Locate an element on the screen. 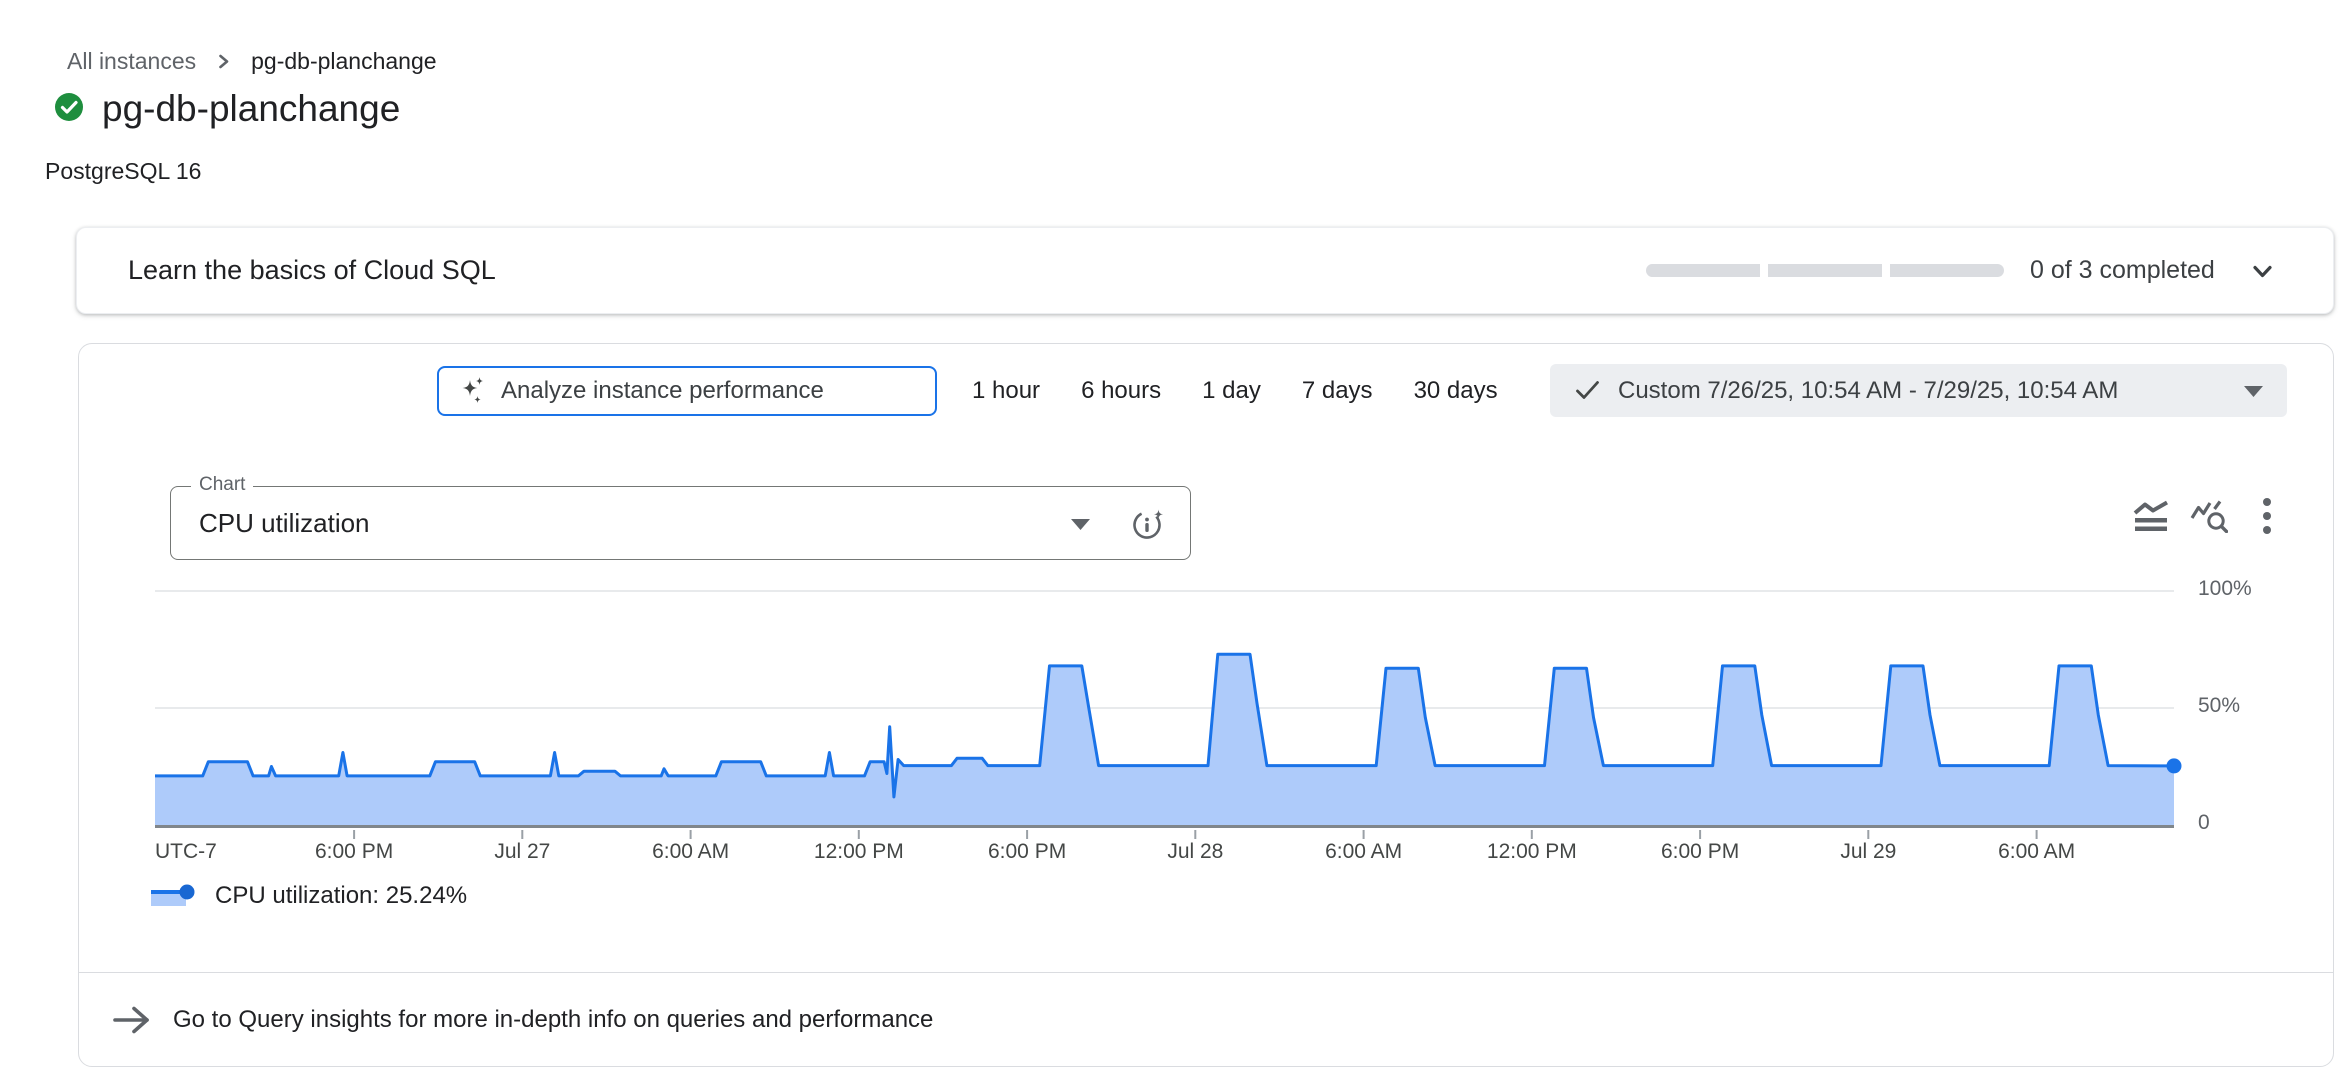 This screenshot has width=2342, height=1076. status-check-icon is located at coordinates (69, 109).